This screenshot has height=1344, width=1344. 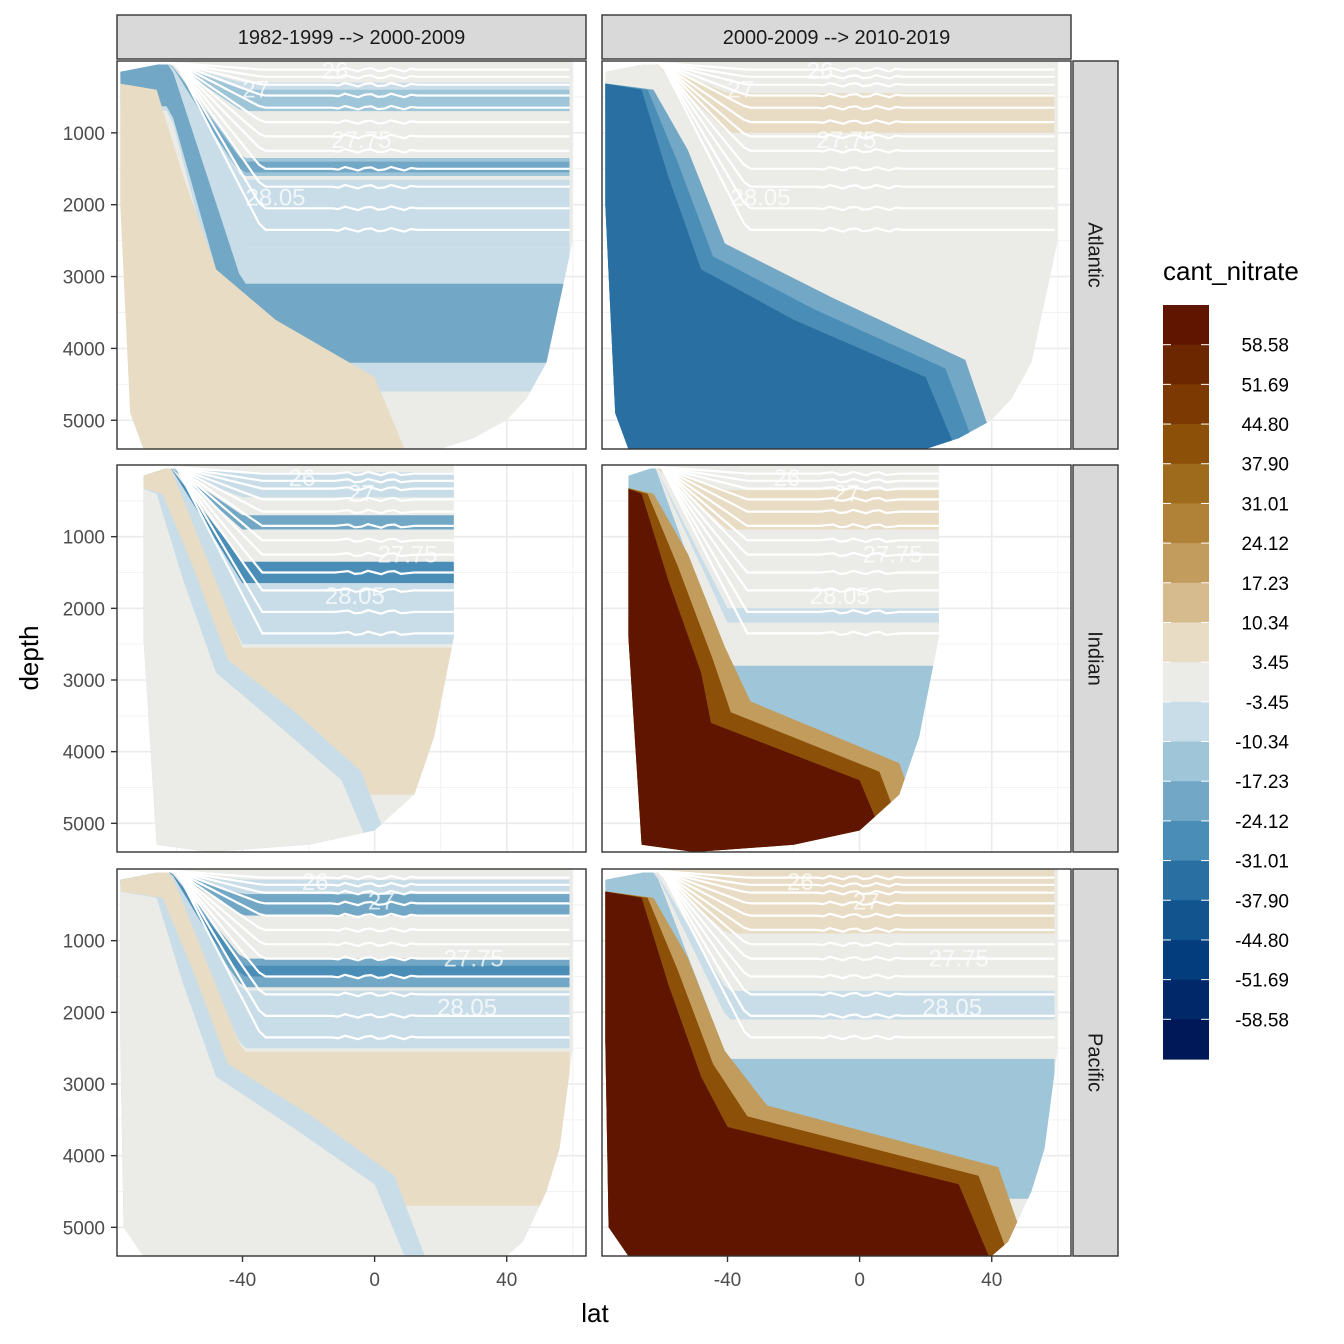 I want to click on panel-atlantic-2: 26 27 27.75 28.05, so click(x=836, y=255).